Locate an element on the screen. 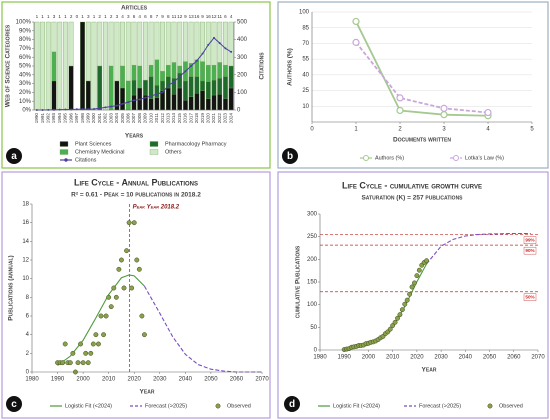 The image size is (550, 420). chart-title: Life Cycle - Annual Publications is located at coordinates (136, 182).